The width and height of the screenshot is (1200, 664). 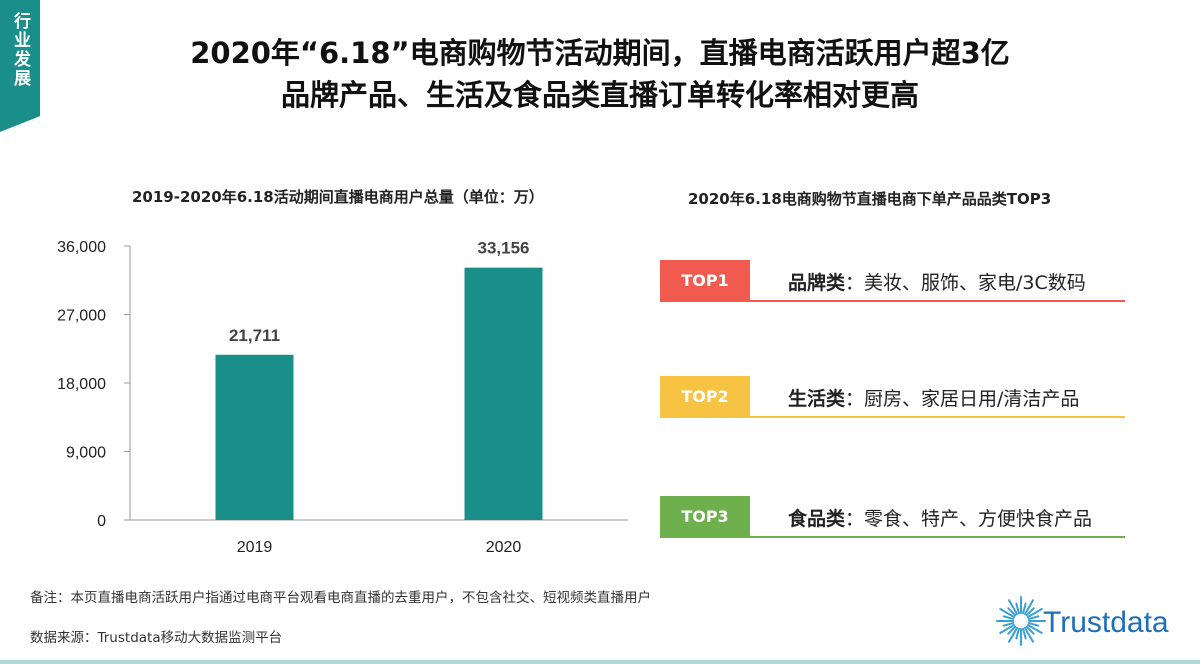 What do you see at coordinates (892, 301) in the screenshot?
I see `top1-underline` at bounding box center [892, 301].